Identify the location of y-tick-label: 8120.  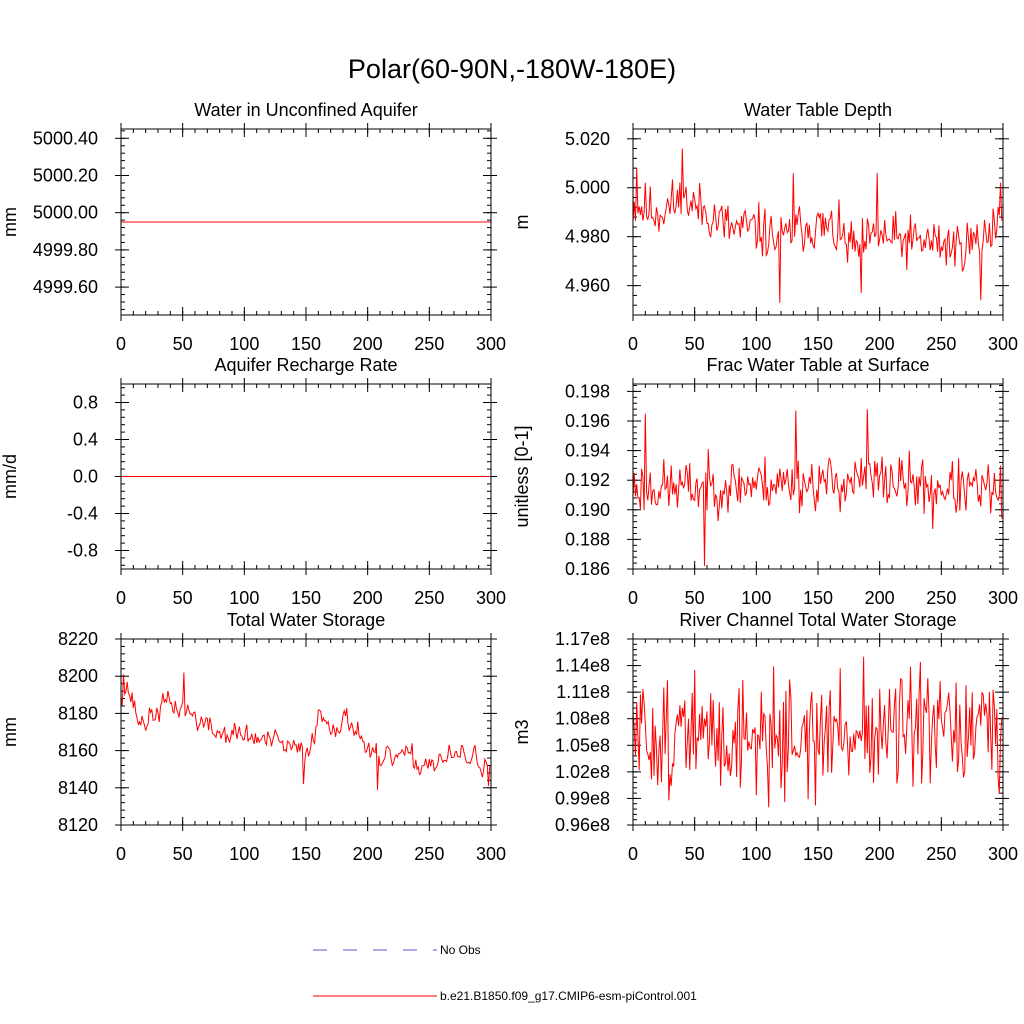
(78, 825).